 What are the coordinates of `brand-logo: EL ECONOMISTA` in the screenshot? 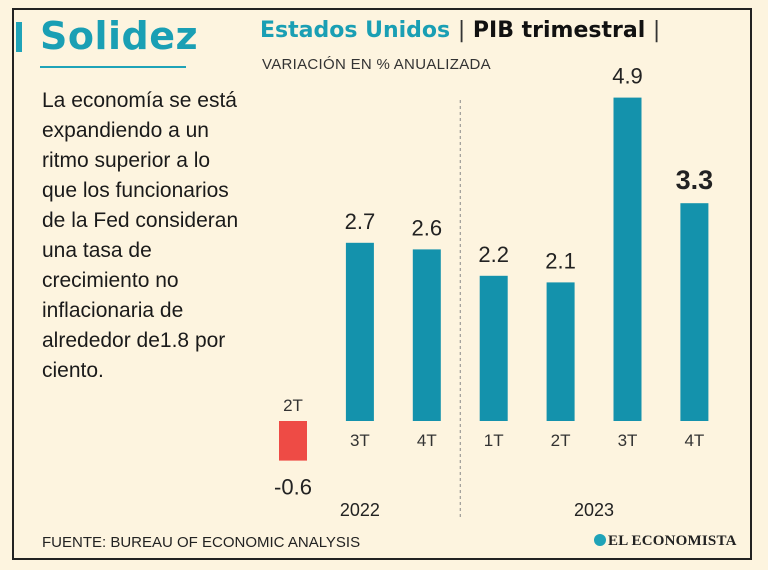 It's located at (665, 541).